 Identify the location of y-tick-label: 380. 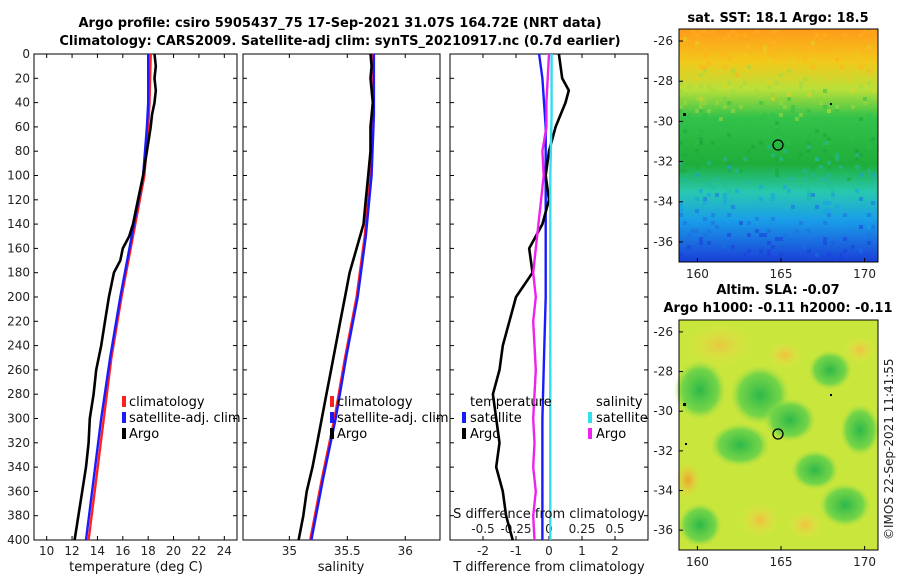
(18, 516).